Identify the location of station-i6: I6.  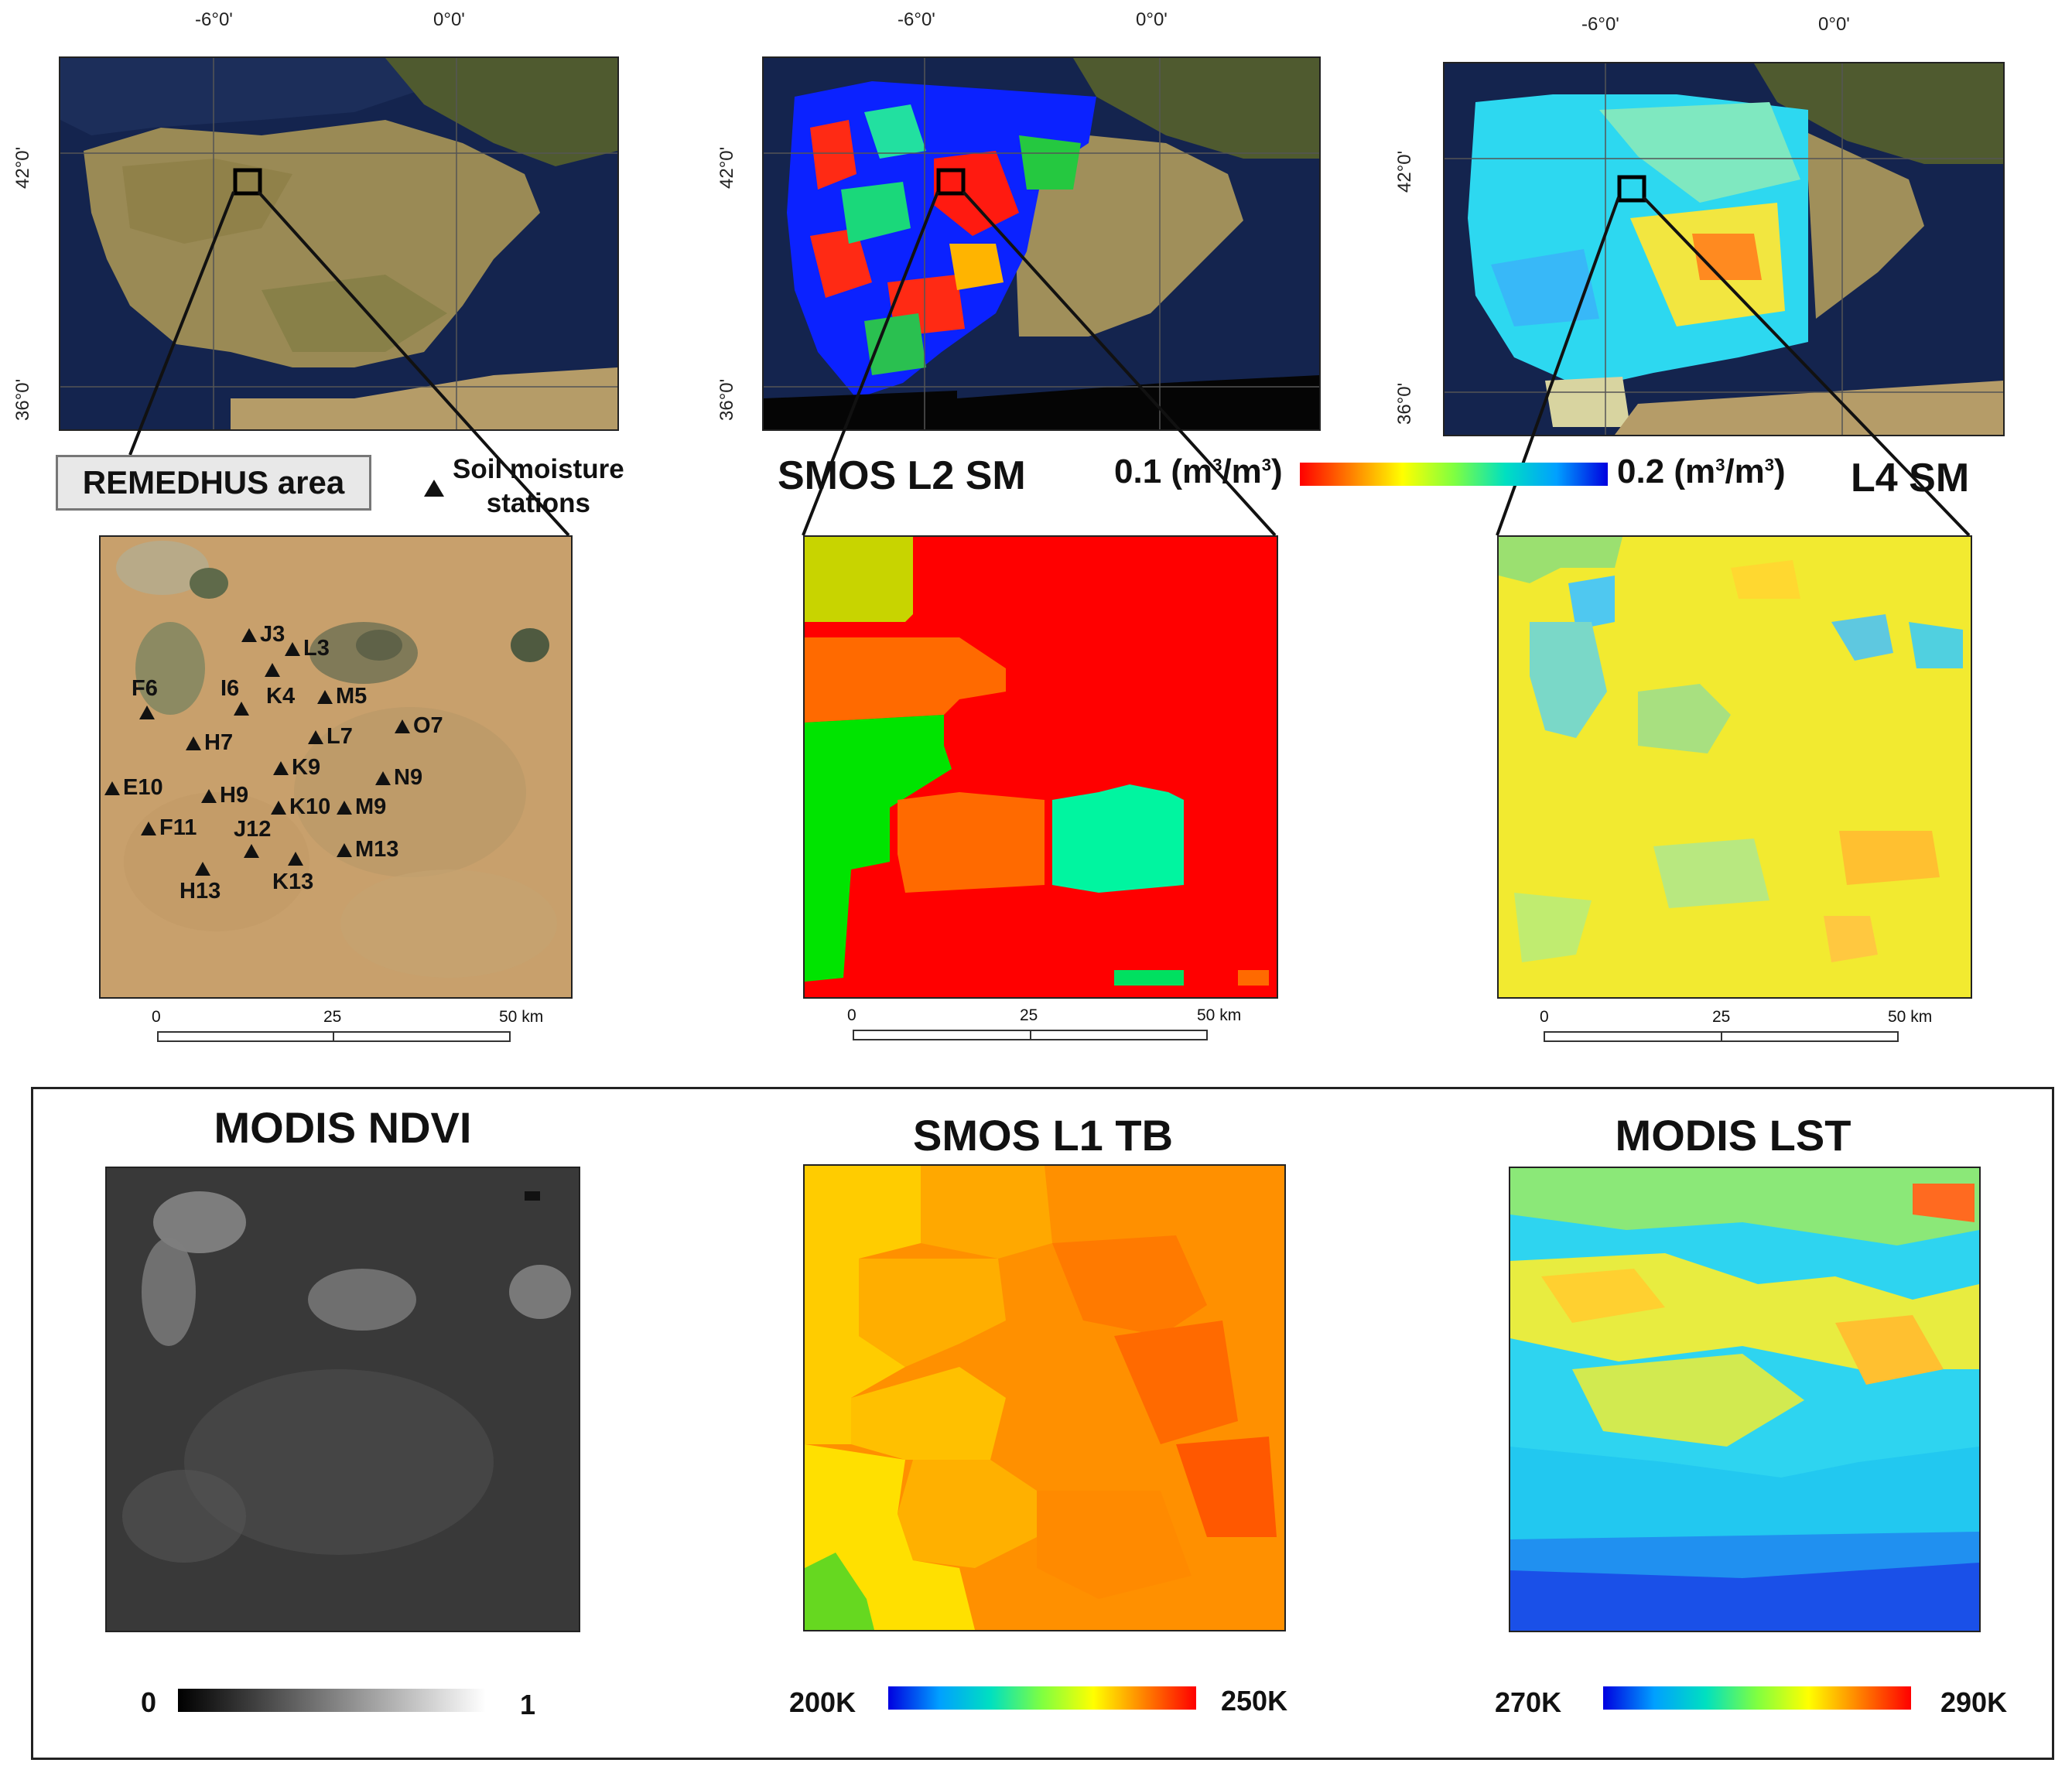
(230, 688).